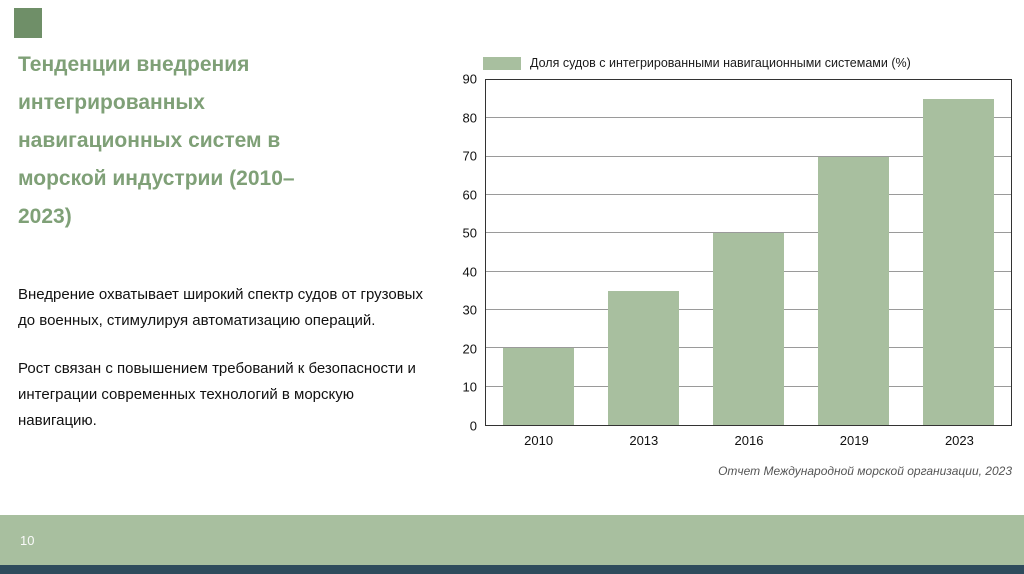  What do you see at coordinates (469, 156) in the screenshot?
I see `y-tick-label: 70` at bounding box center [469, 156].